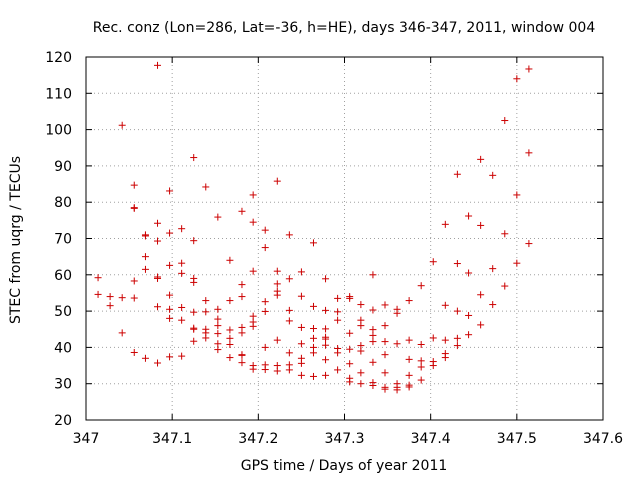 This screenshot has height=480, width=640. I want to click on x-tick-label: 347.3, so click(344, 439).